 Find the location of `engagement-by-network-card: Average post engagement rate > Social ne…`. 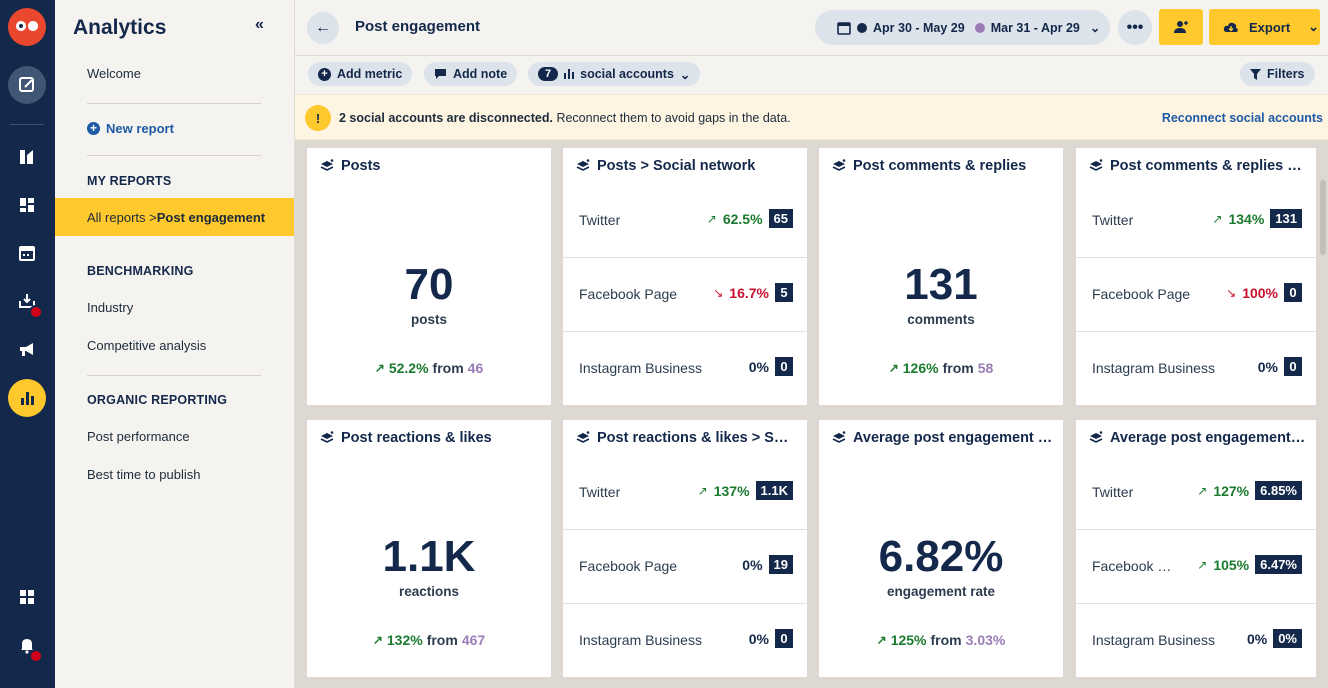

engagement-by-network-card: Average post engagement rate > Social ne… is located at coordinates (1196, 548).